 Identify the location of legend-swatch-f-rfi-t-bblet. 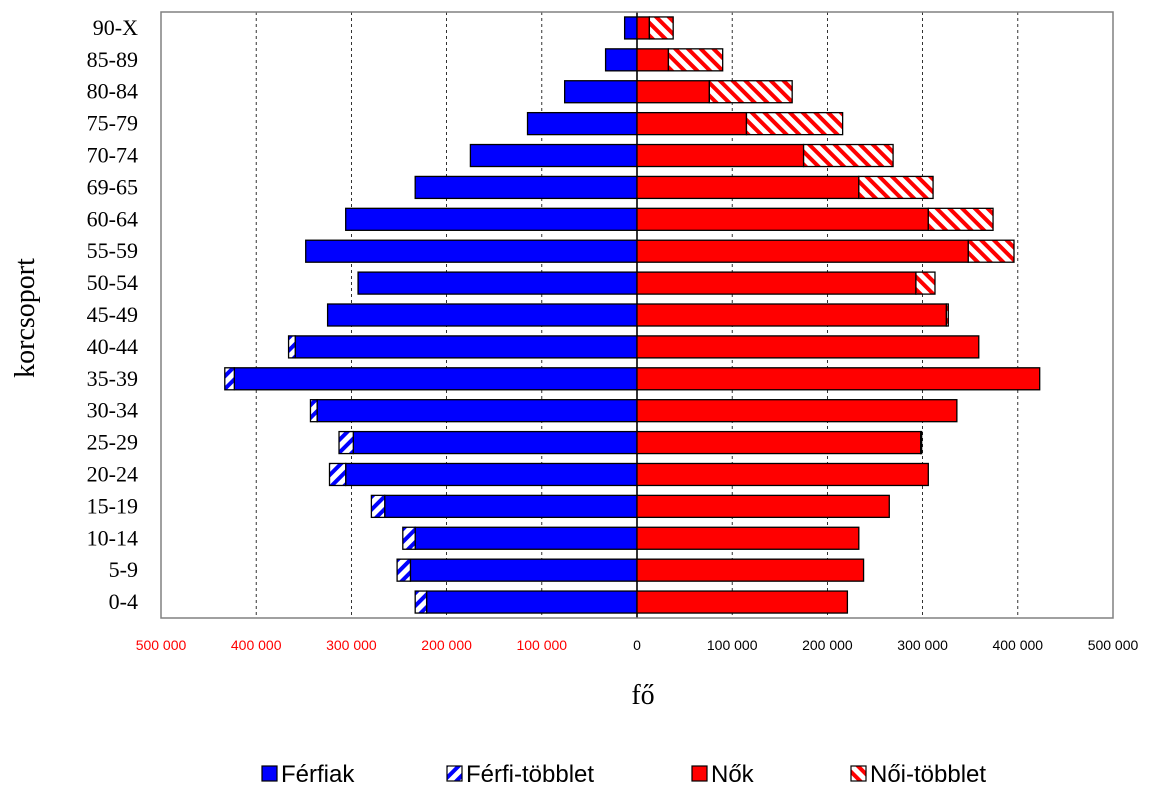
(454, 773).